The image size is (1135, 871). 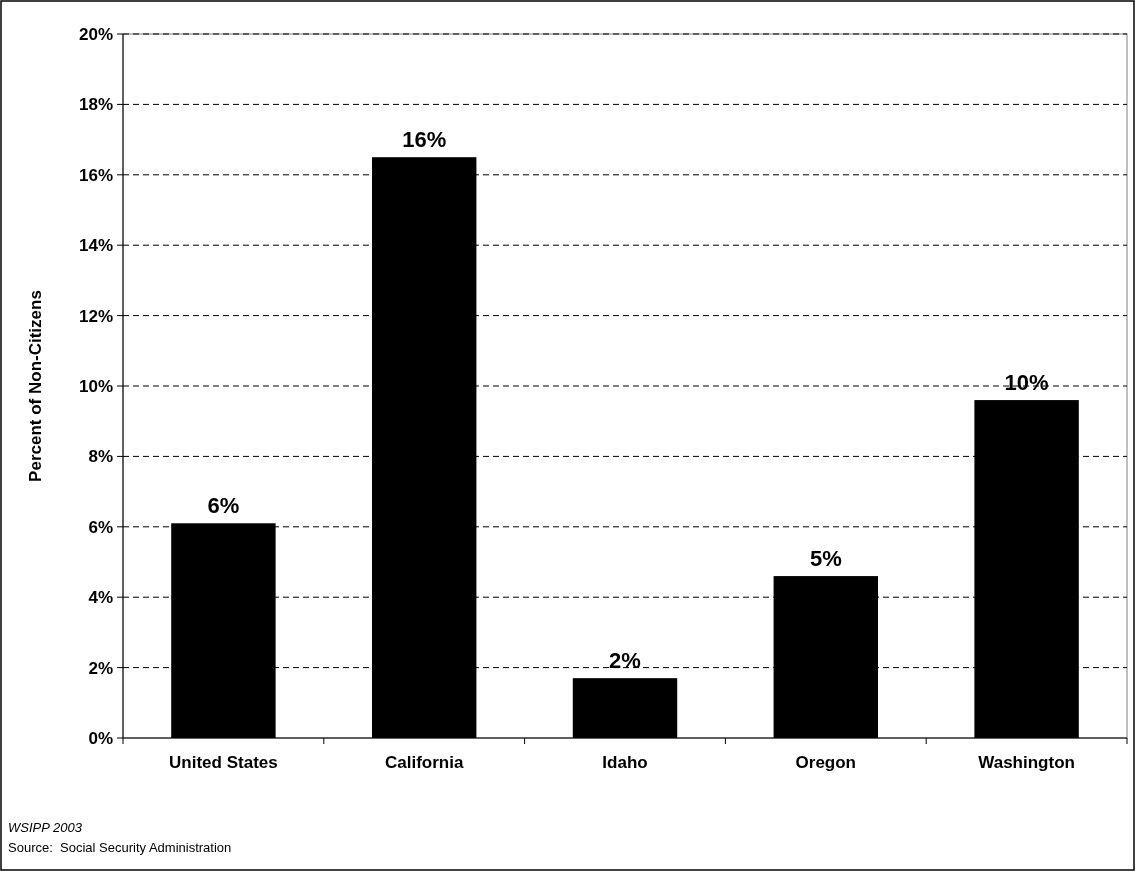 I want to click on data-label: 16%, so click(x=424, y=140).